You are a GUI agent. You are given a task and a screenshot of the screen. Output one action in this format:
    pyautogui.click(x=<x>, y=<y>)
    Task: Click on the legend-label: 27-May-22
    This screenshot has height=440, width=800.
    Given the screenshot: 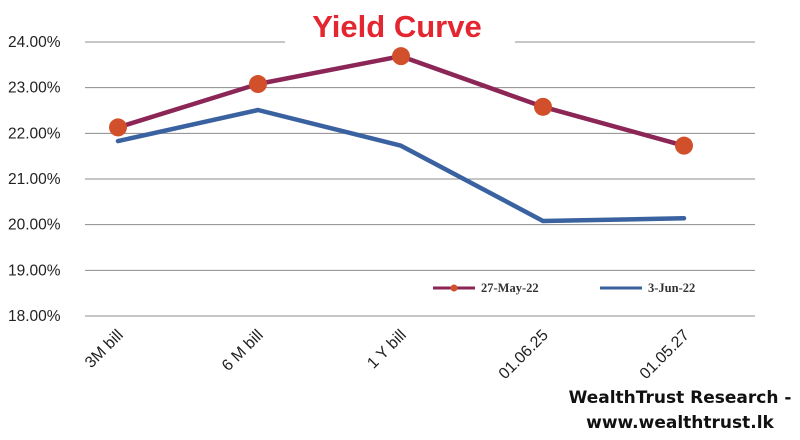 What is the action you would take?
    pyautogui.click(x=510, y=288)
    